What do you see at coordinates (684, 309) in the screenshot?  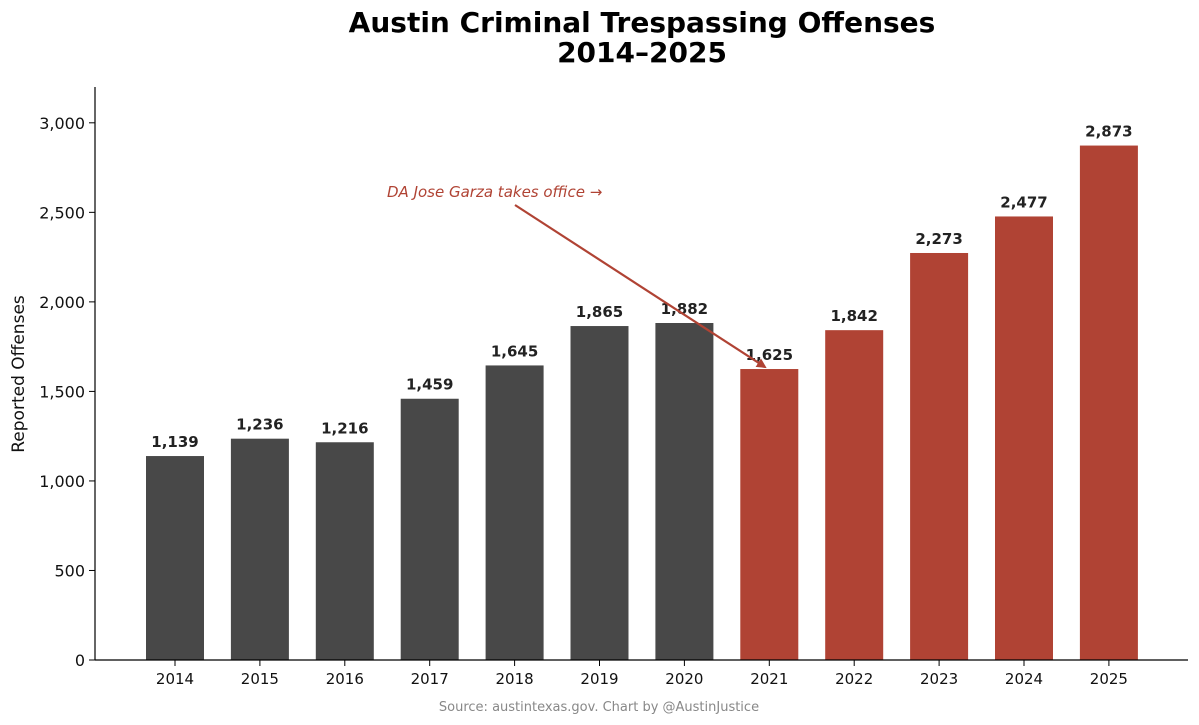 I see `value-label-2020: 1,882` at bounding box center [684, 309].